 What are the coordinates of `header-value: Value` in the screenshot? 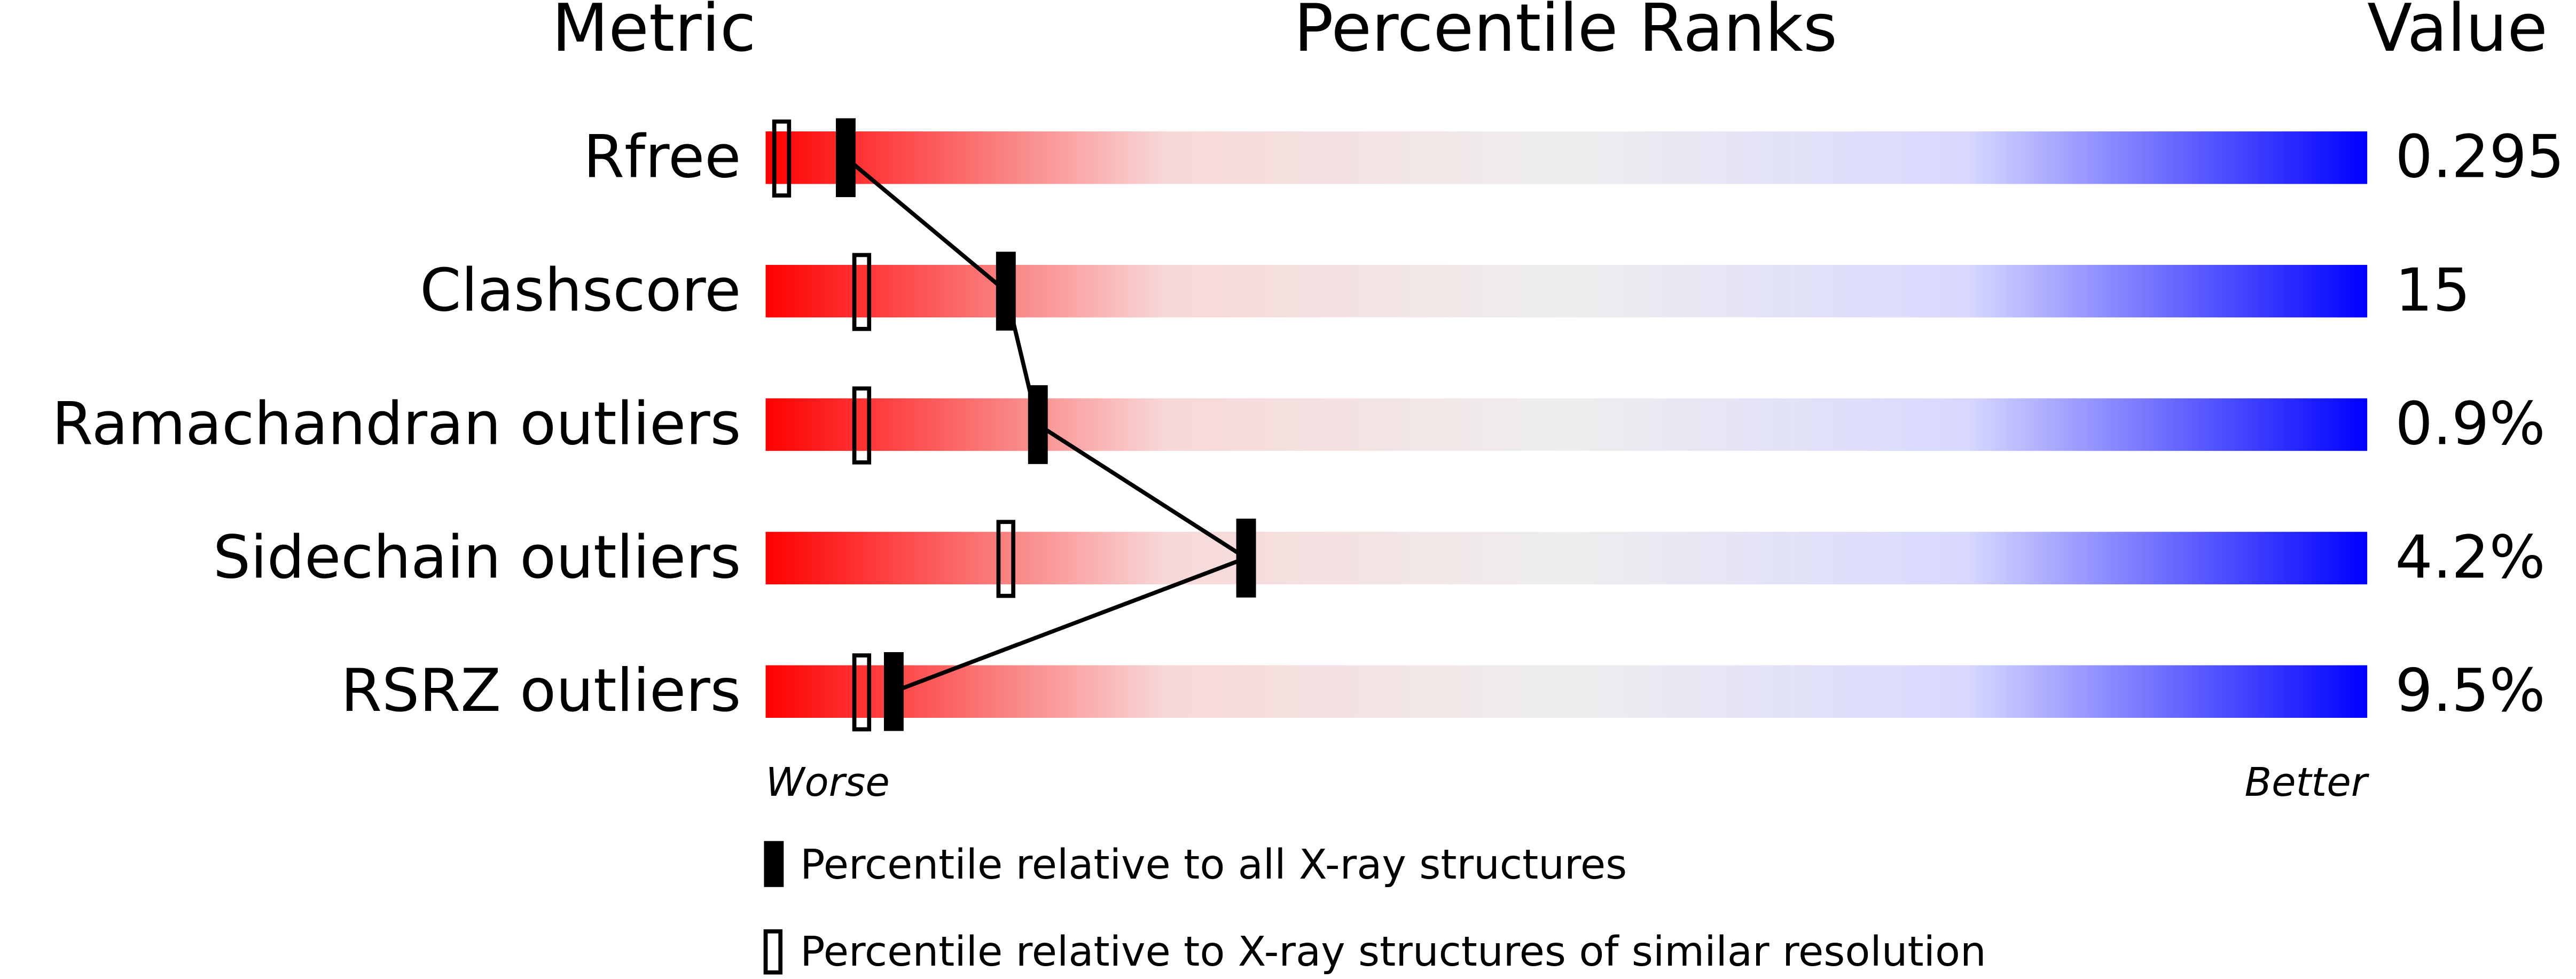 It's located at (2457, 33).